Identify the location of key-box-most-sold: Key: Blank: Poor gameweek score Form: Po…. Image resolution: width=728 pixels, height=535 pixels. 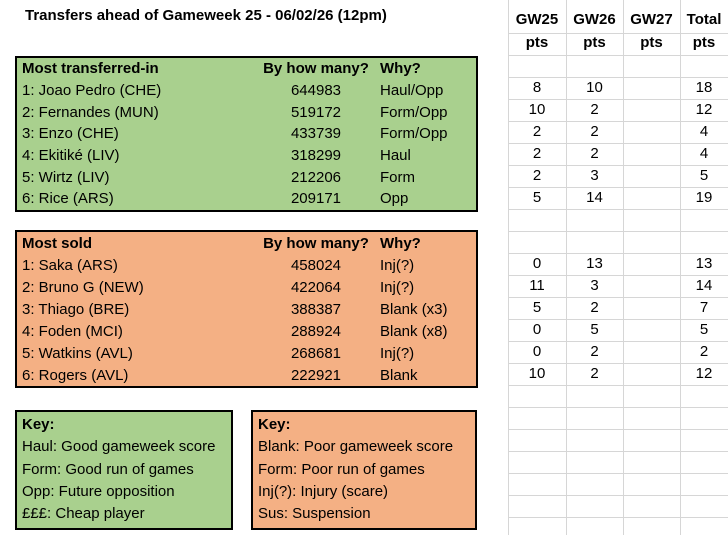
(364, 470).